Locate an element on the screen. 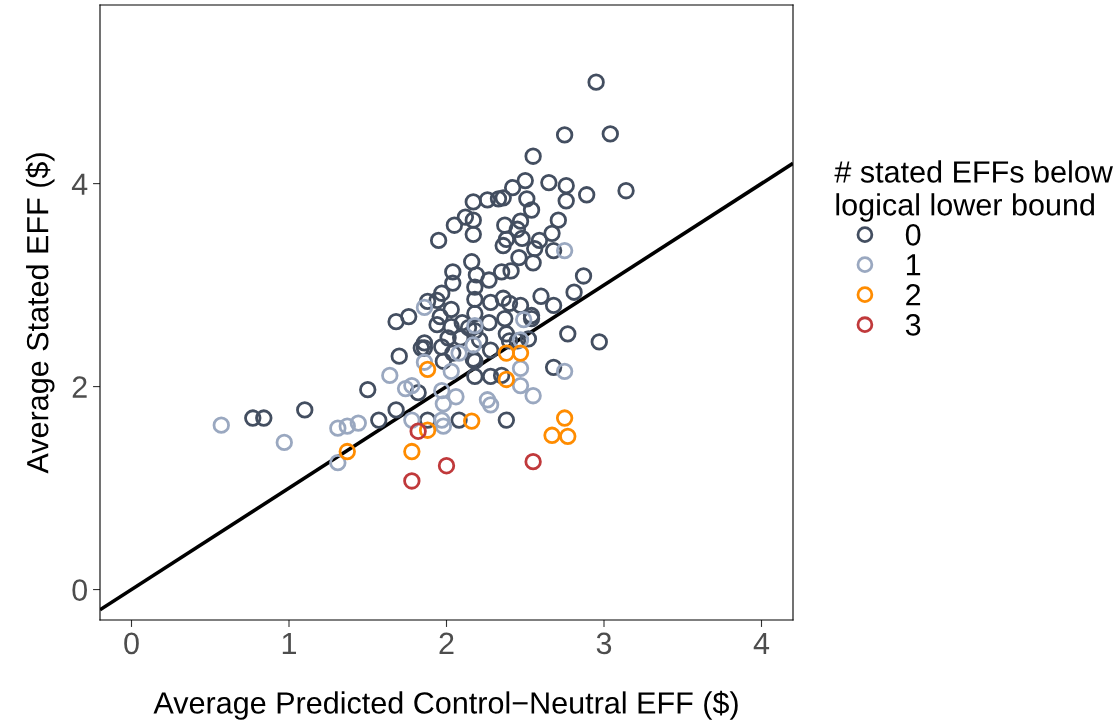 The width and height of the screenshot is (1116, 723). y-tick-label: 4 is located at coordinates (79, 184).